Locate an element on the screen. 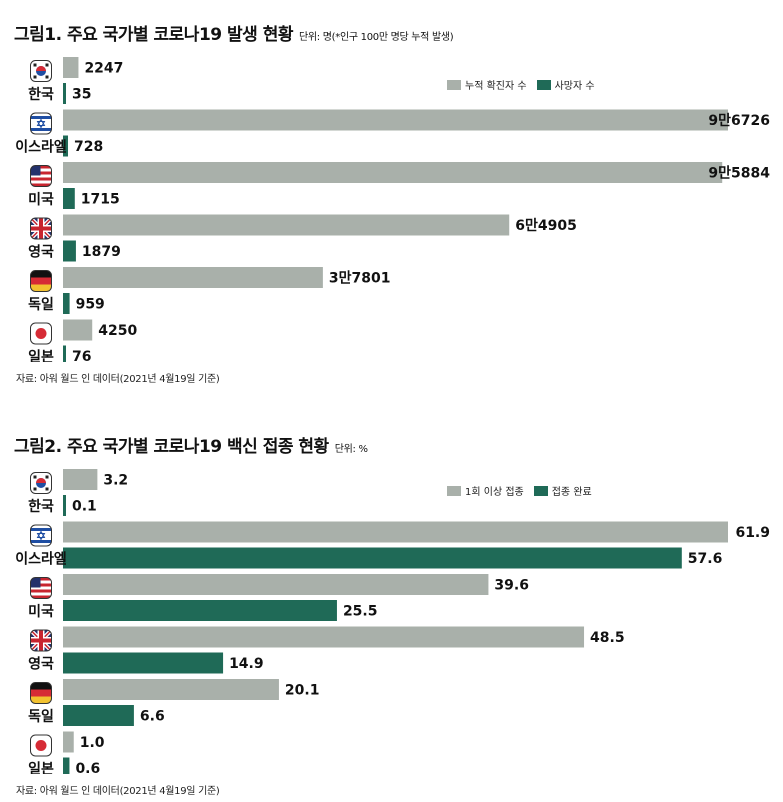 The height and width of the screenshot is (802, 783). data-label: 2247 is located at coordinates (103, 69).